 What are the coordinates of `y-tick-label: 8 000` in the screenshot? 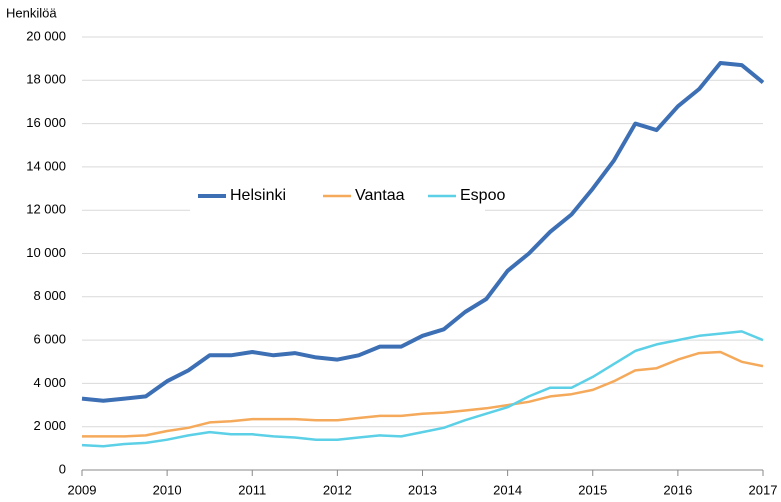 It's located at (49, 295).